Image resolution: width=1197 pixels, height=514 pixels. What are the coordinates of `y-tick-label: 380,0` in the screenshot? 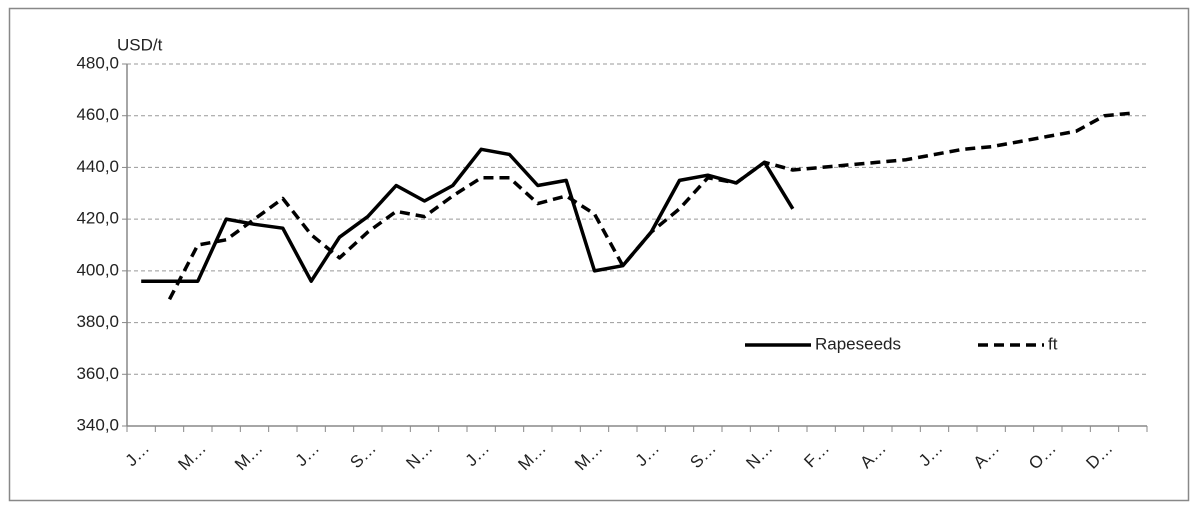 It's located at (97, 321).